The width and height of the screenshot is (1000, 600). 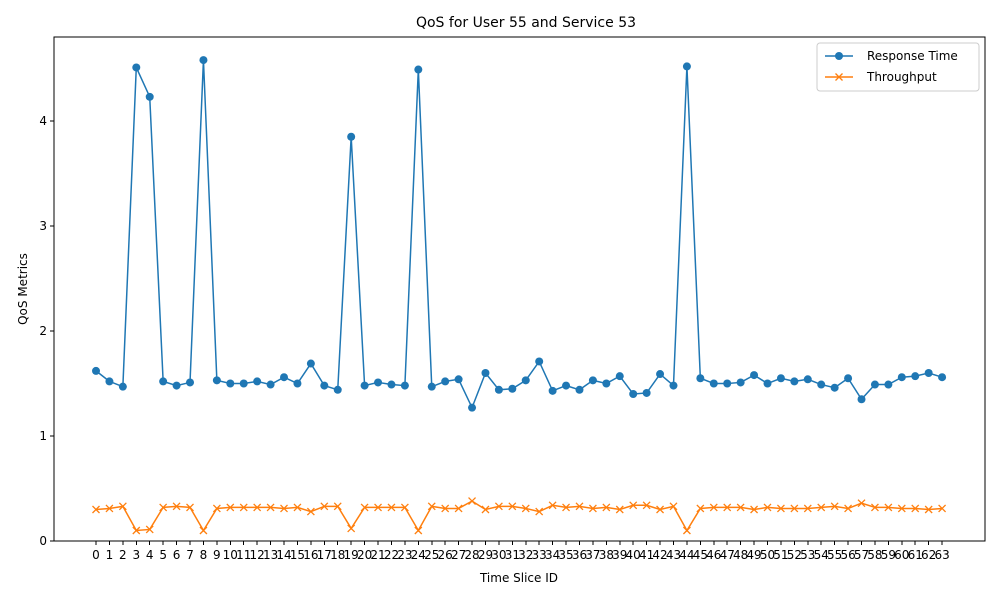 What do you see at coordinates (230, 555) in the screenshot?
I see `x-tick-label: 10` at bounding box center [230, 555].